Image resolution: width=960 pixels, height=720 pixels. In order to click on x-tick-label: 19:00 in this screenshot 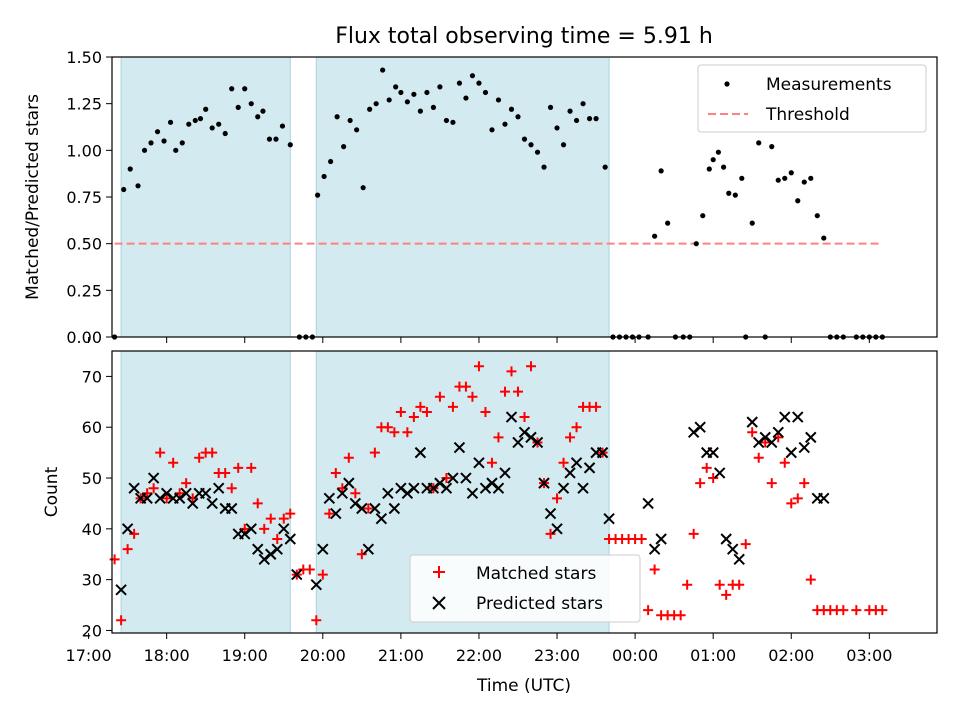, I will do `click(245, 655)`.